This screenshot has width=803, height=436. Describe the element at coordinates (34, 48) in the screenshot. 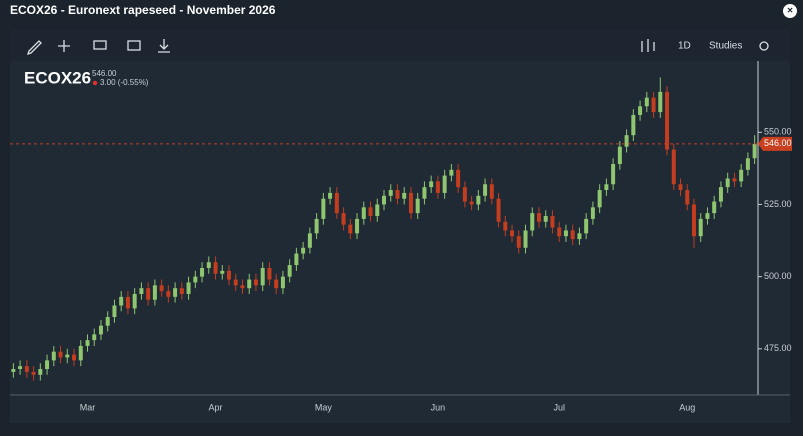

I see `pencil-icon` at that location.